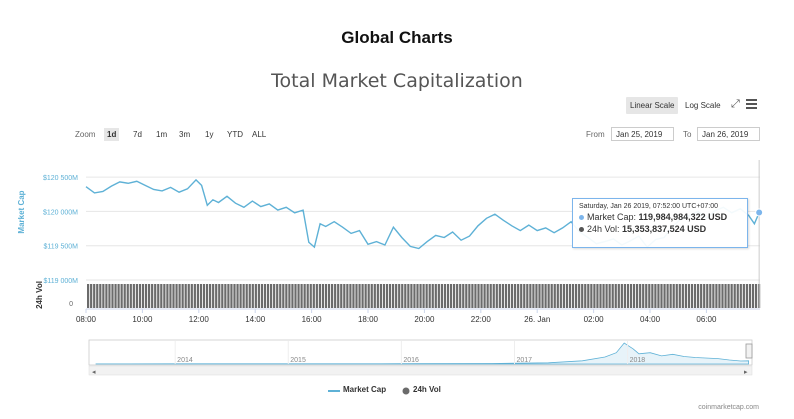 Image resolution: width=794 pixels, height=419 pixels. I want to click on scrollbar-track, so click(420, 370).